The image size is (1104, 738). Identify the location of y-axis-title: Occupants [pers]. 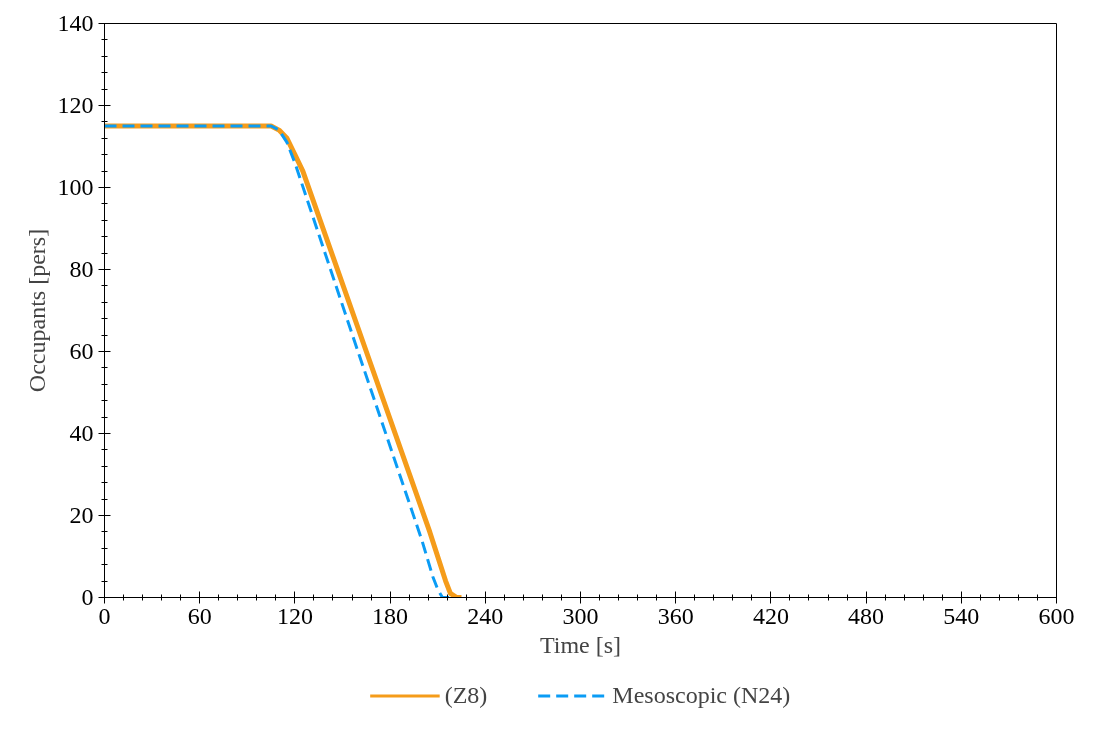
(36, 310).